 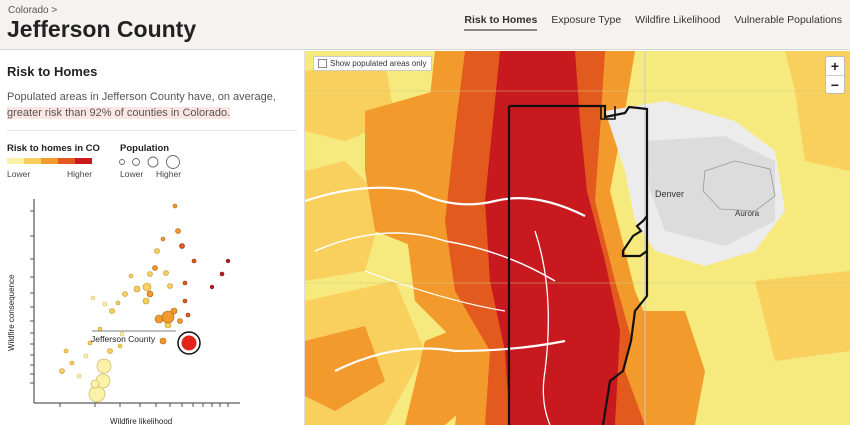 I want to click on populated-areas-toggle: Show populated areas only, so click(x=372, y=63).